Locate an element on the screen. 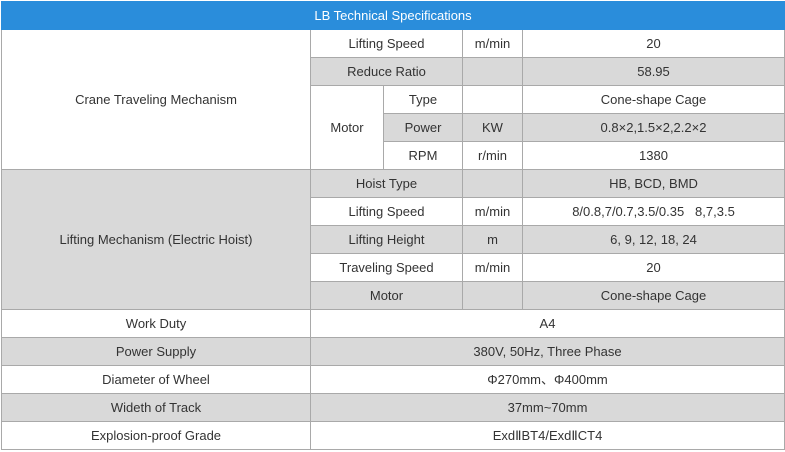 This screenshot has height=452, width=785. value: Φ270mm、Φ400mm is located at coordinates (547, 379).